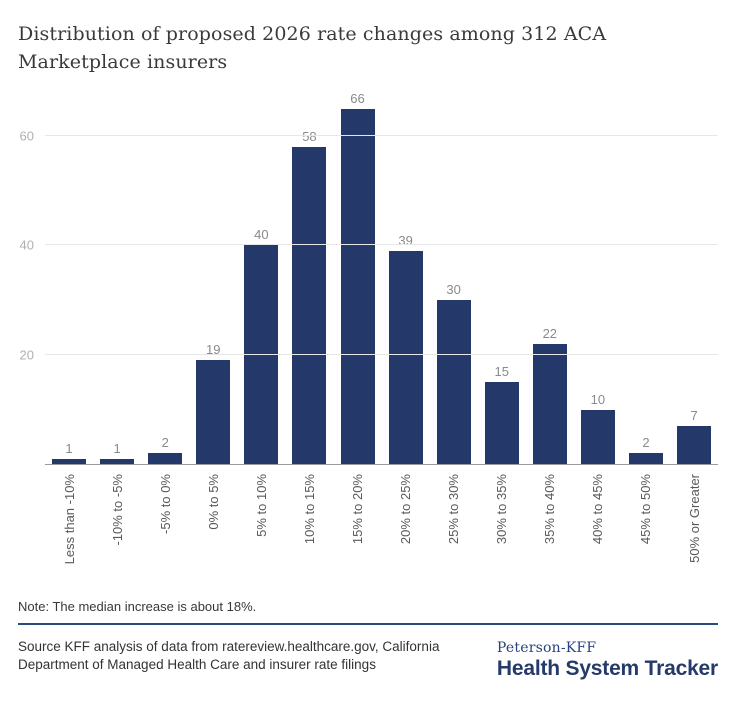 Image resolution: width=736 pixels, height=723 pixels. I want to click on bar-value-label: 15, so click(501, 372).